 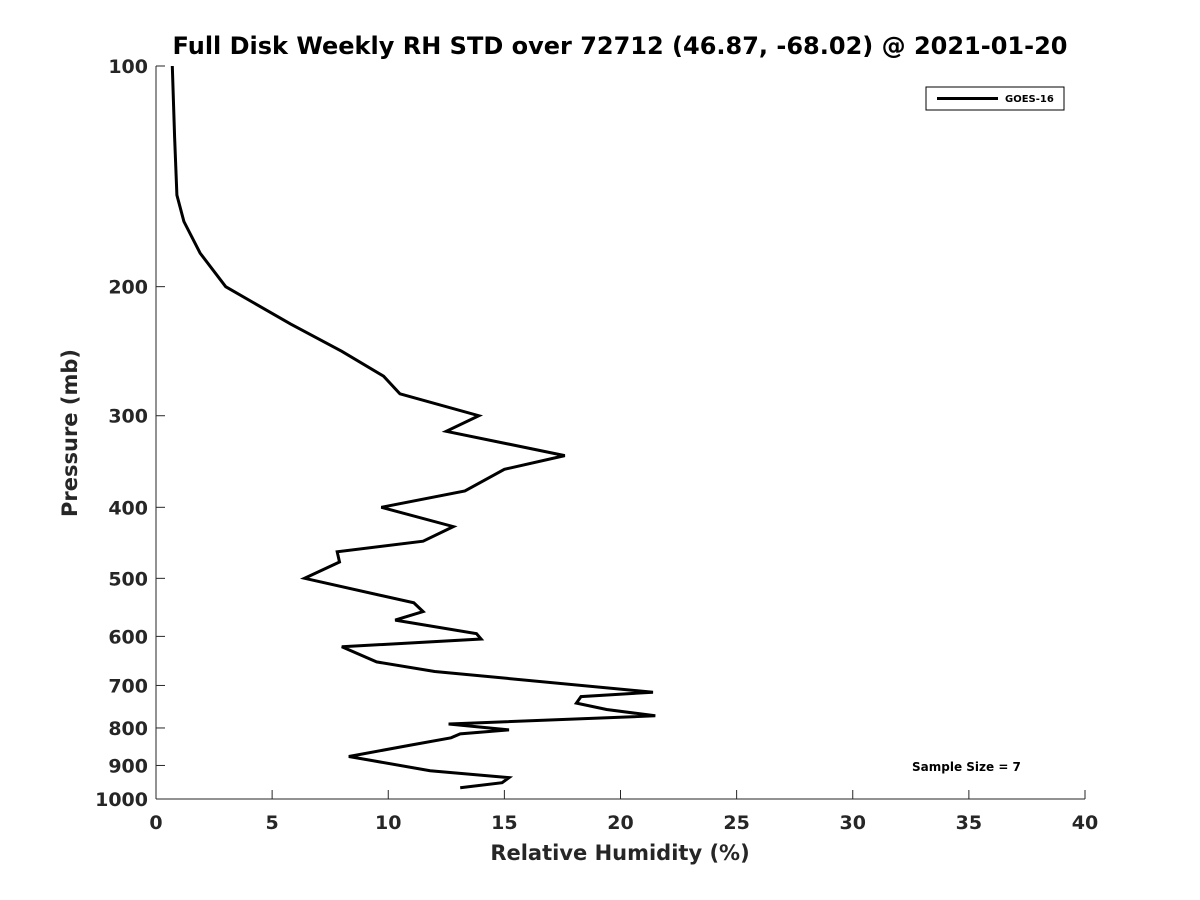 What do you see at coordinates (853, 823) in the screenshot?
I see `x-tick-label: 30` at bounding box center [853, 823].